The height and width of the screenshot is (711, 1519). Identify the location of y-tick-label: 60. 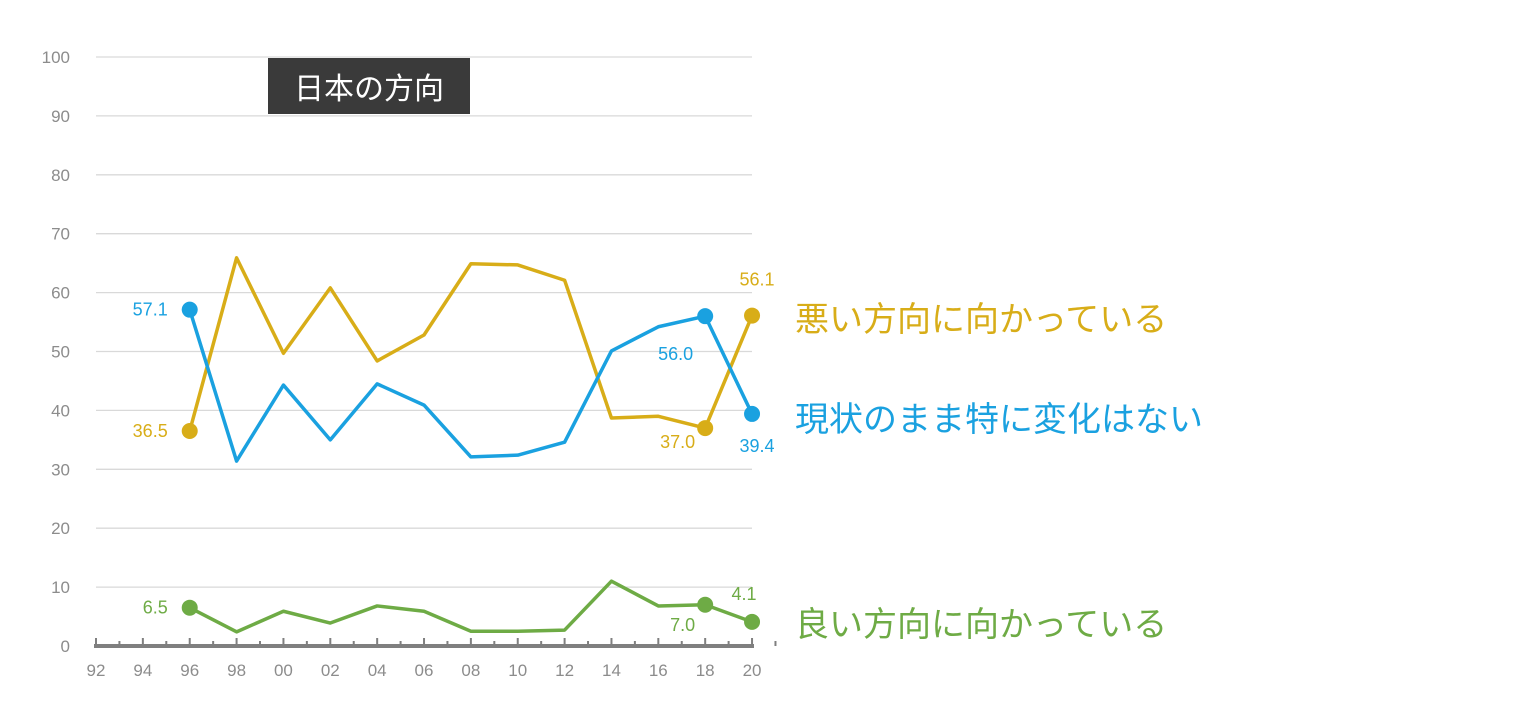
(60, 293).